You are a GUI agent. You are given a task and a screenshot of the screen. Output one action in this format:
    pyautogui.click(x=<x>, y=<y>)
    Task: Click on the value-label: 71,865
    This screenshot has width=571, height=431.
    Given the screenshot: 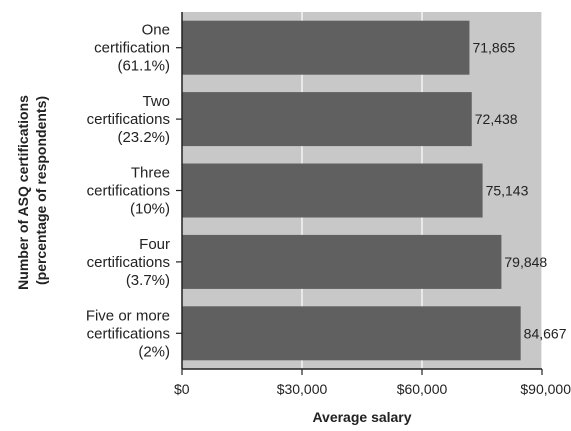 What is the action you would take?
    pyautogui.click(x=493, y=48)
    